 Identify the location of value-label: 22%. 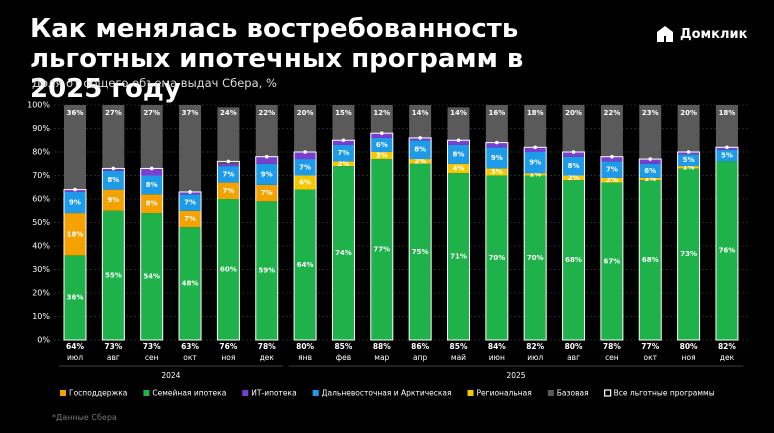
(612, 113).